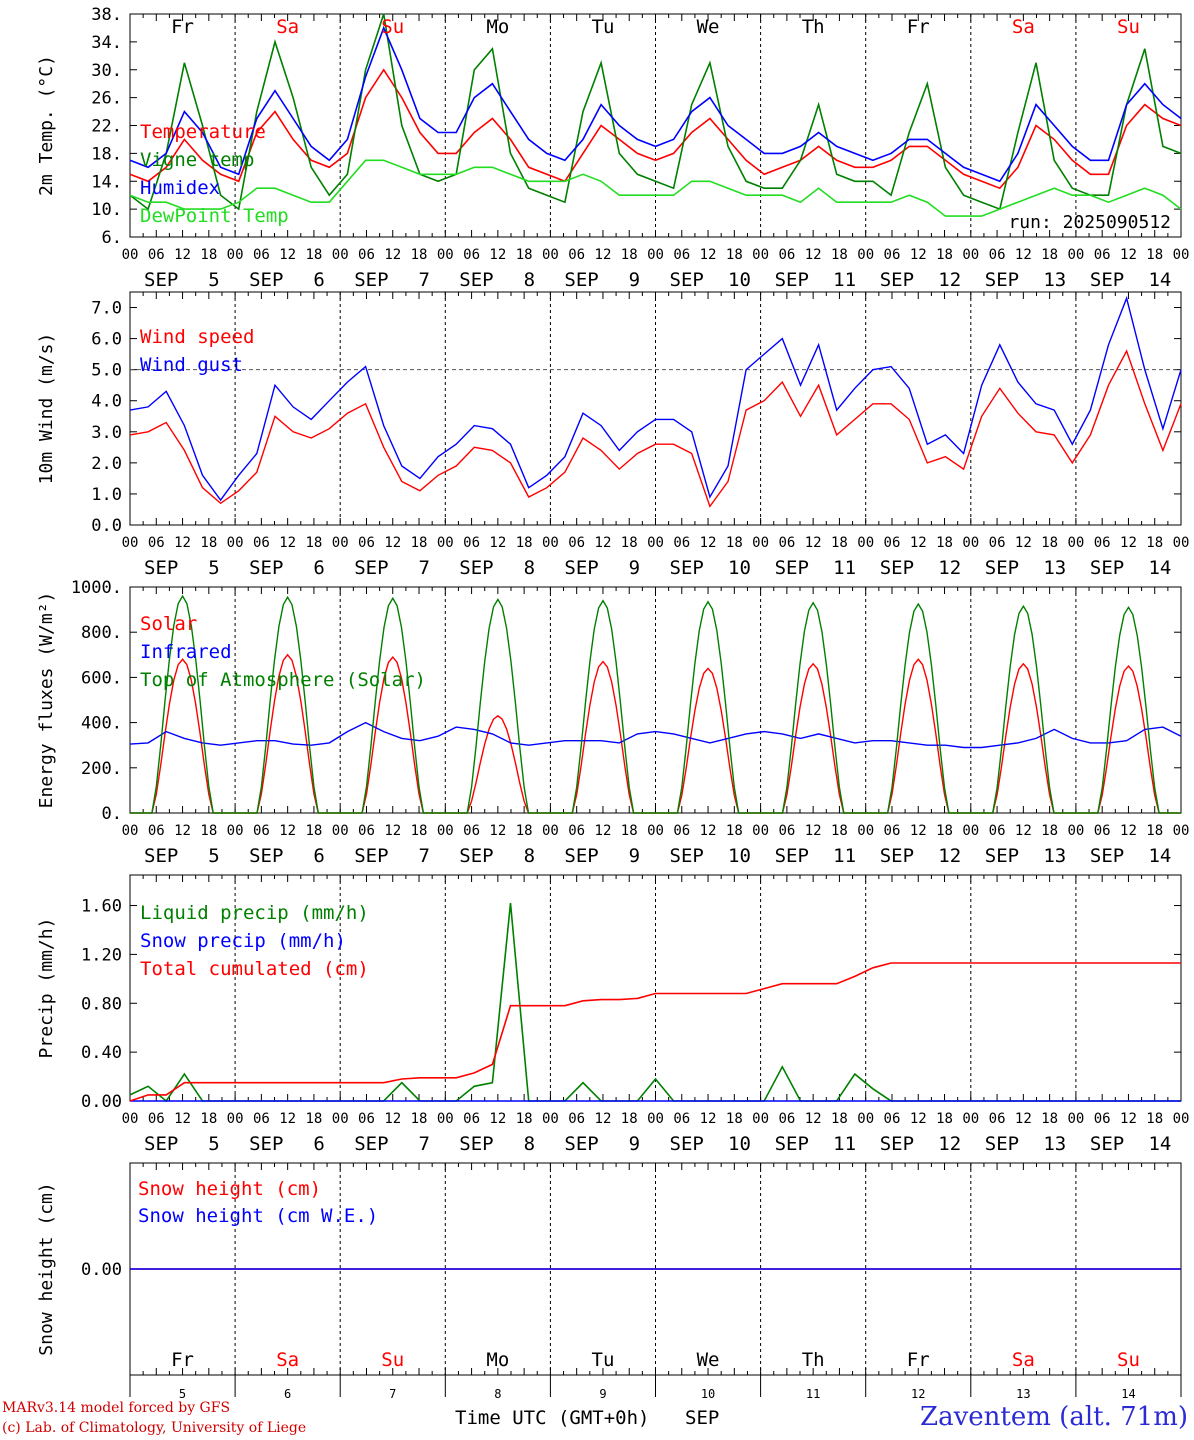  Describe the element at coordinates (213, 1144) in the screenshot. I see `date-day-label: 5` at that location.